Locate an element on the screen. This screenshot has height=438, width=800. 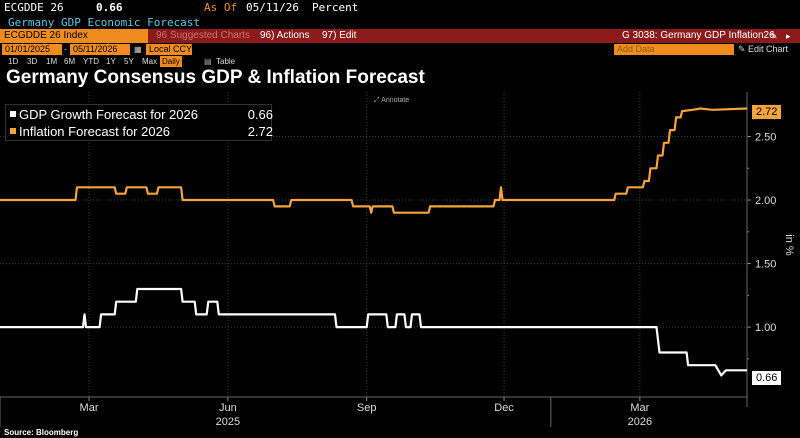
frequency-select: Daily is located at coordinates (171, 61).